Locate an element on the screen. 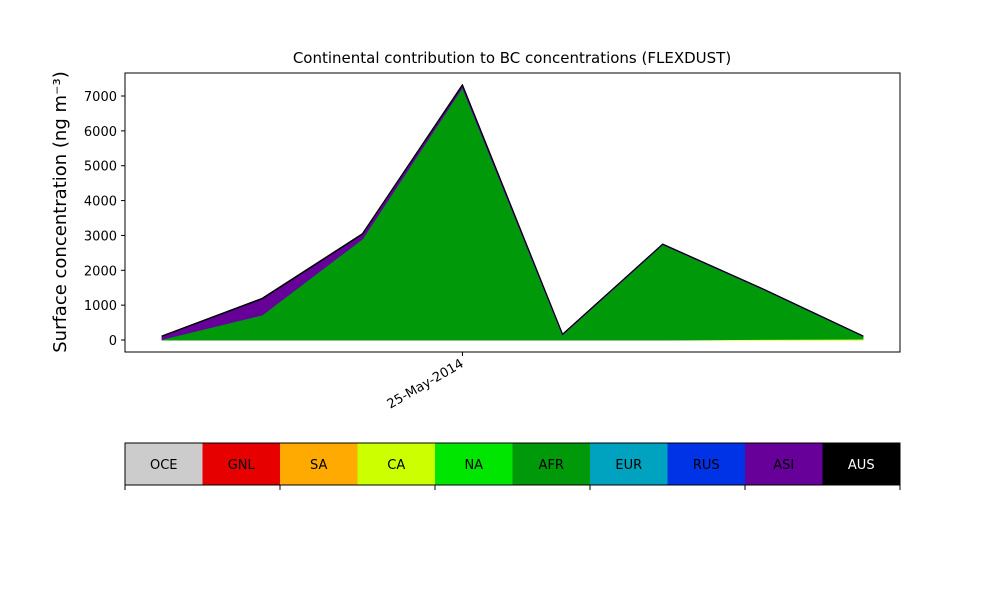  legend-label: CA is located at coordinates (396, 465).